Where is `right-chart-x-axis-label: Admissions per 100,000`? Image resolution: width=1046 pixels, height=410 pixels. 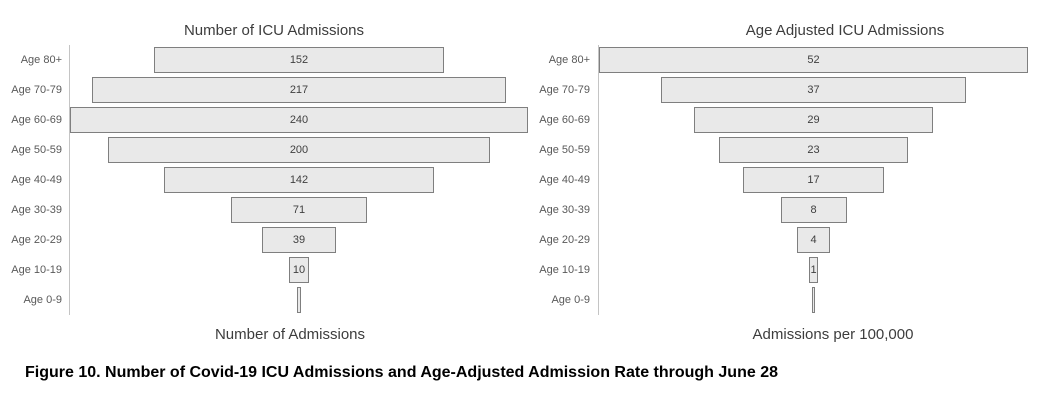
right-chart-x-axis-label: Admissions per 100,000 is located at coordinates (833, 334).